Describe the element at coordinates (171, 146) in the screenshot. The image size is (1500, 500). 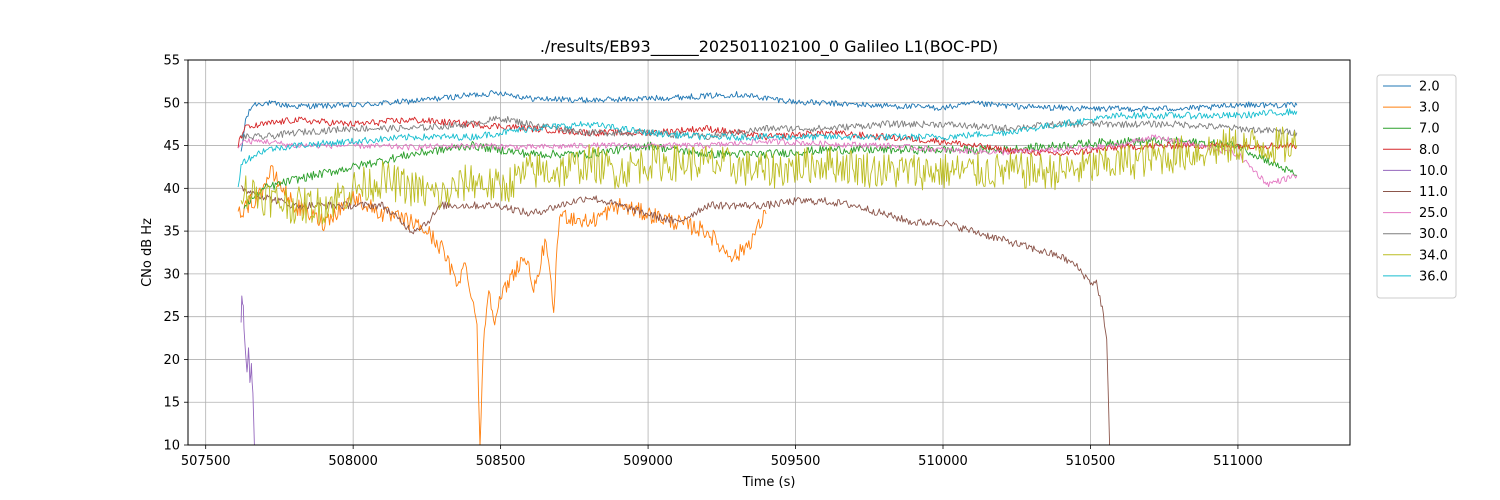
I see `y-tick-label: 45` at that location.